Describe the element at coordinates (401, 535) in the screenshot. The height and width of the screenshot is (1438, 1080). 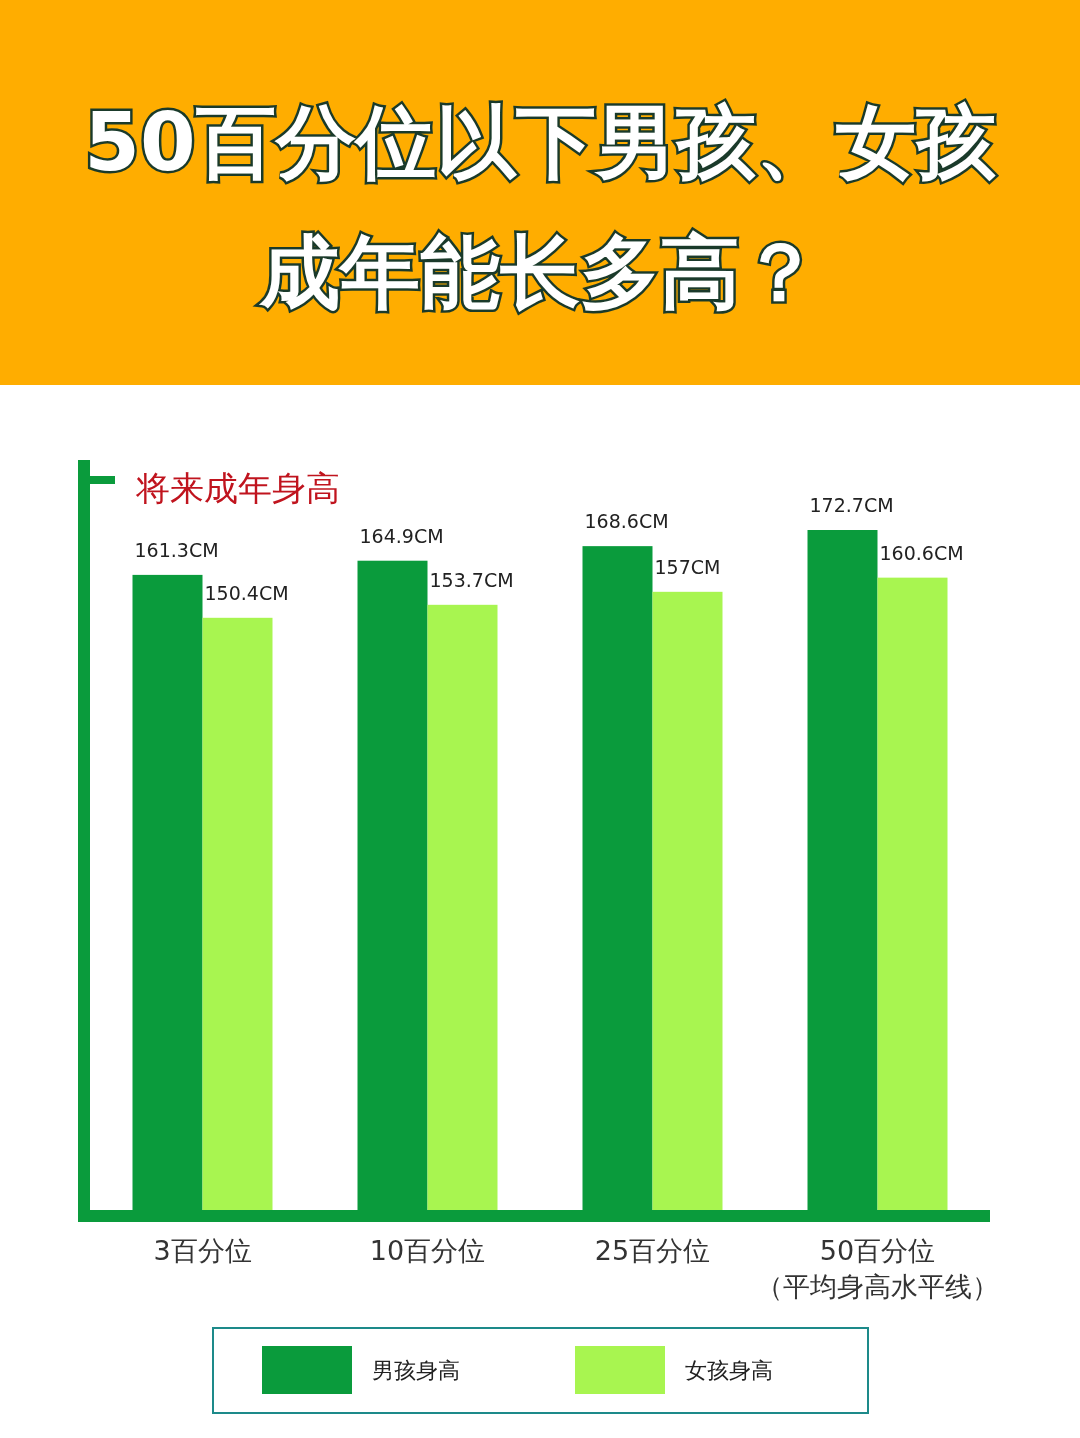
I see `data-label: 164.9CM` at that location.